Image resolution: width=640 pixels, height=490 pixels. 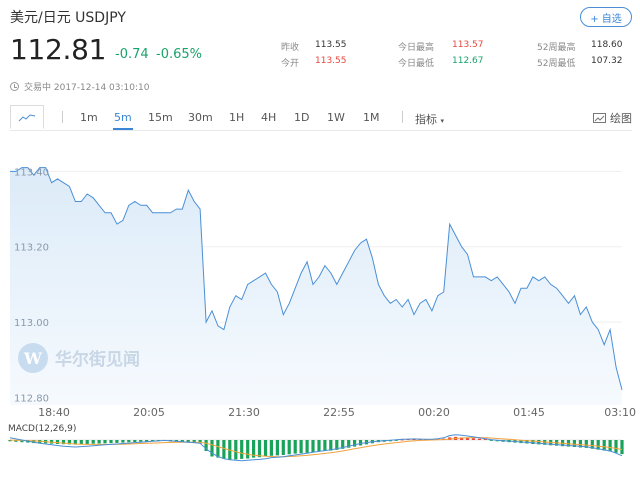 What do you see at coordinates (606, 17) in the screenshot?
I see `add-watchlist-button: + 自选` at bounding box center [606, 17].